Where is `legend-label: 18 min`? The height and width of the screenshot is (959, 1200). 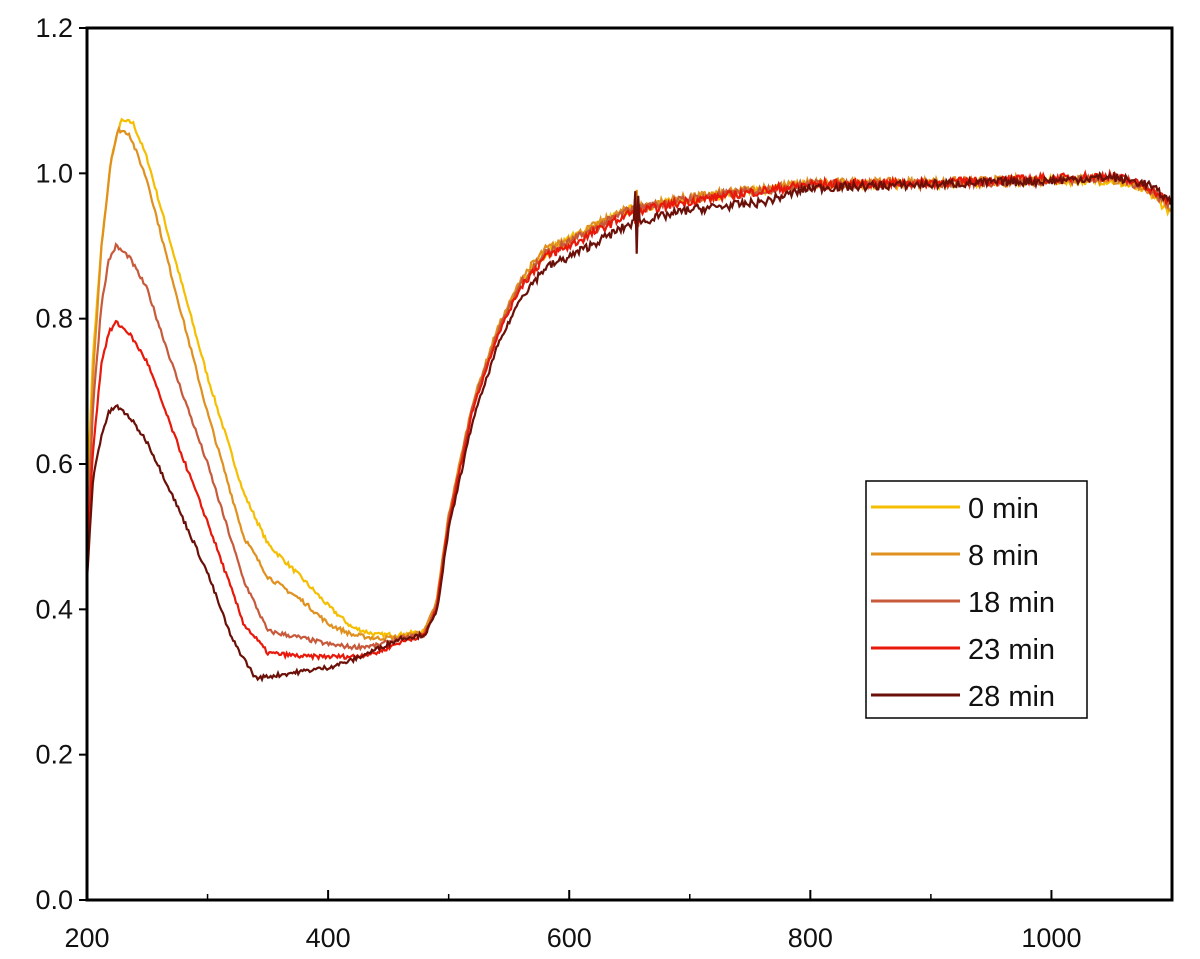
legend-label: 18 min is located at coordinates (1011, 603).